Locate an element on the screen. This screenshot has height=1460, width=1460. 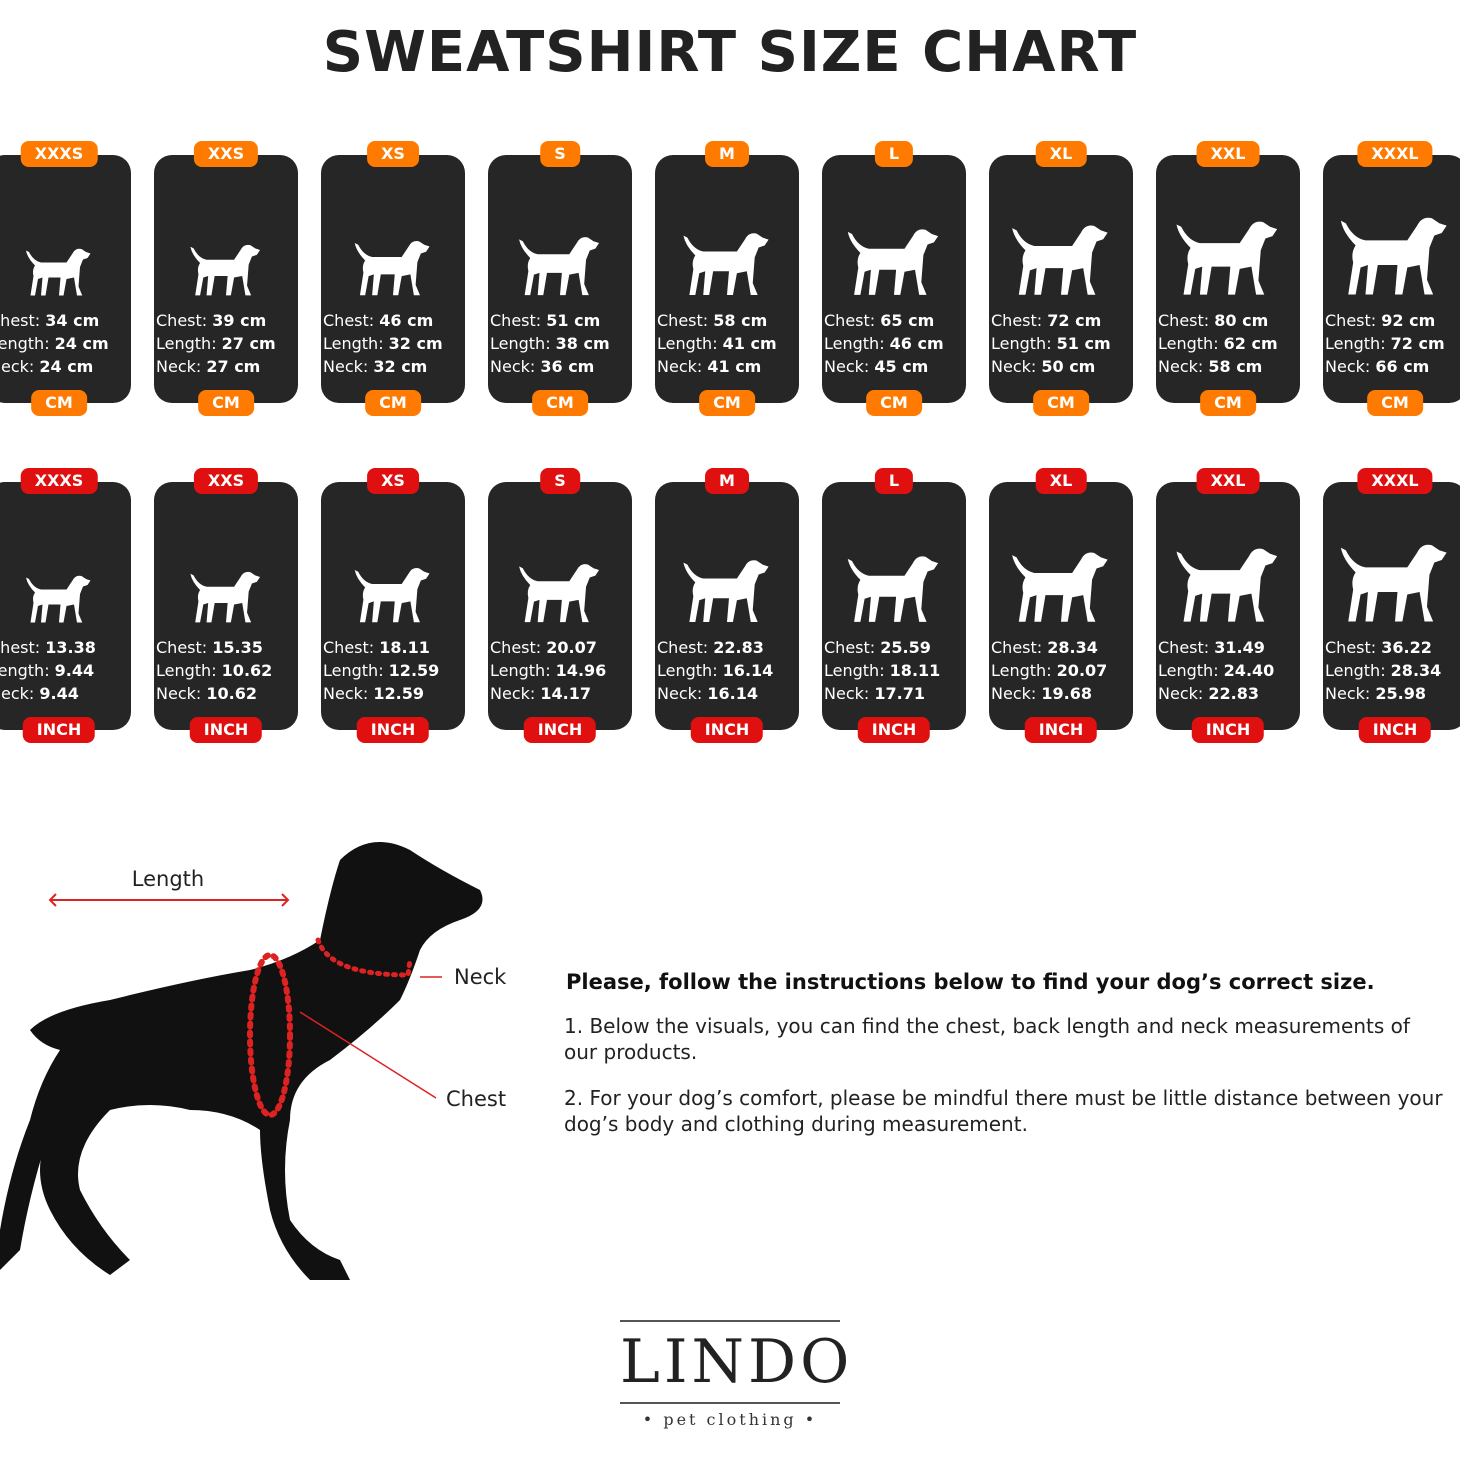
size-card: XL Chest: 72 cm Length: 51 cm Neck: 50 cm CM is located at coordinates (1061, 278).